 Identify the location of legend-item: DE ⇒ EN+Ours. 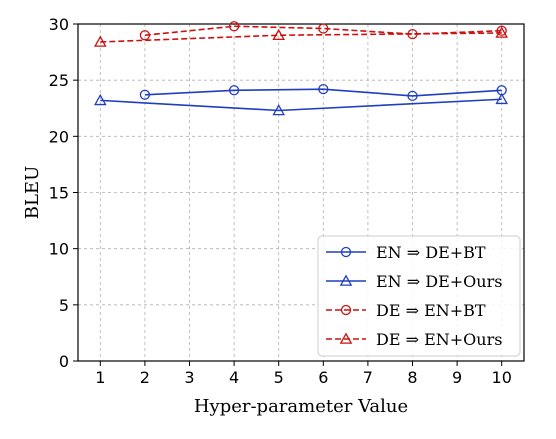
(414, 339).